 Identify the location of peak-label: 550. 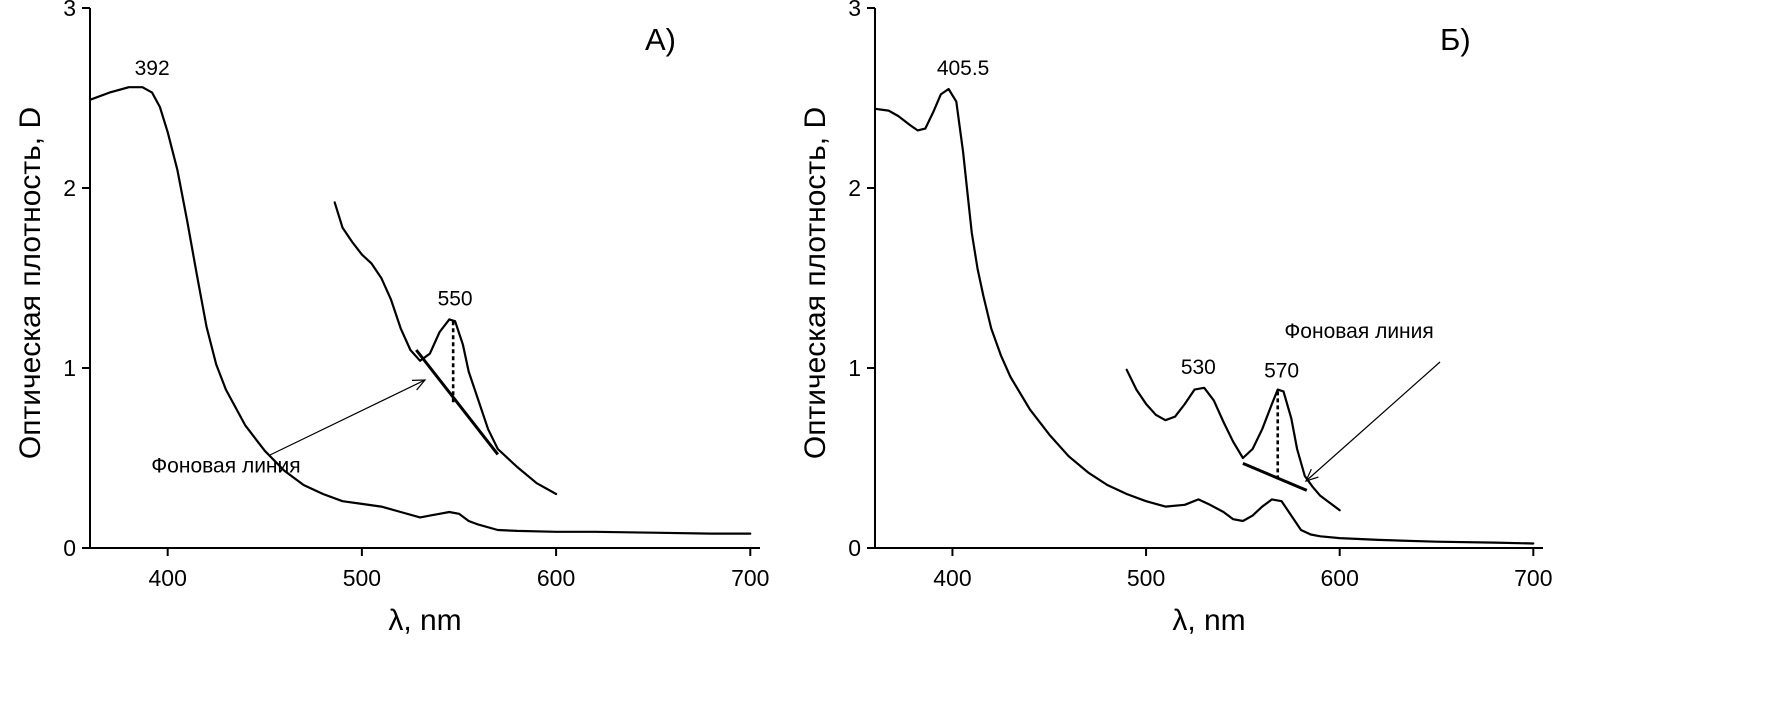
(455, 298).